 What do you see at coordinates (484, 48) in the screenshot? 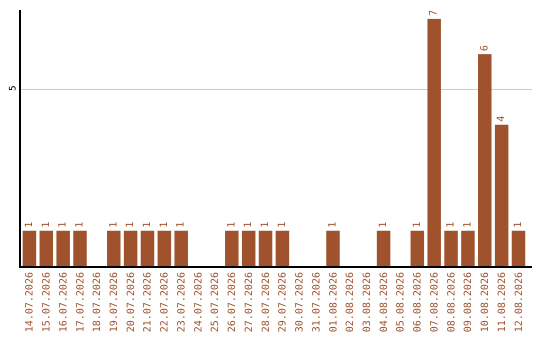
I see `data-label: 6` at bounding box center [484, 48].